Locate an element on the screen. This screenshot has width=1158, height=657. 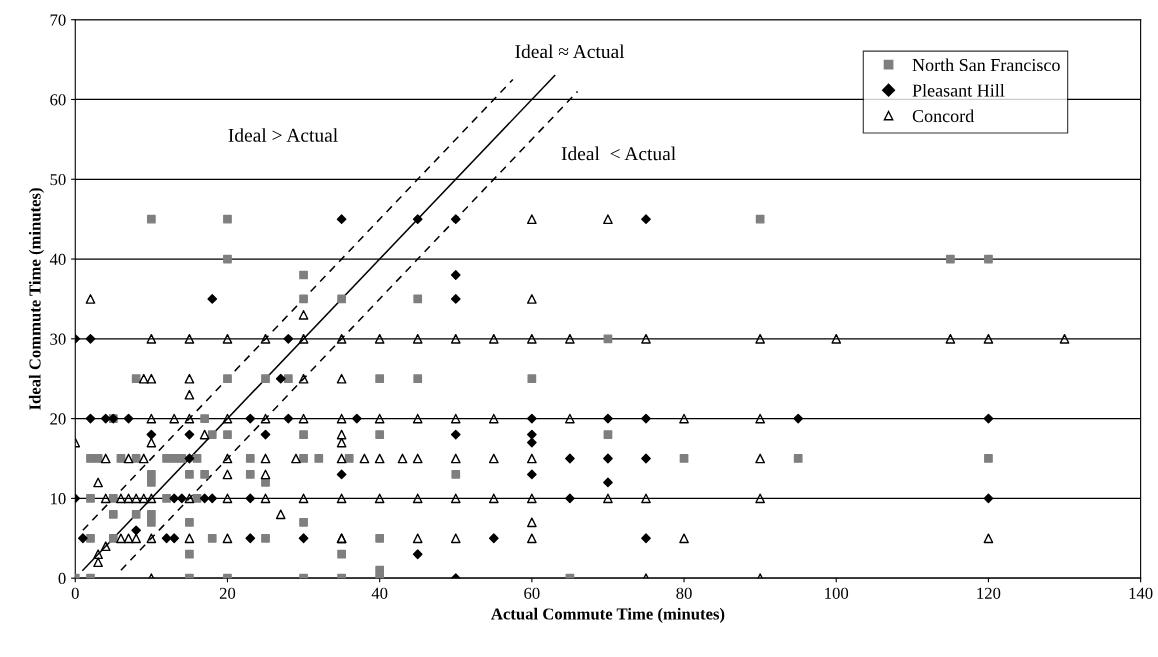
annotation: Ideal > Actual is located at coordinates (283, 135).